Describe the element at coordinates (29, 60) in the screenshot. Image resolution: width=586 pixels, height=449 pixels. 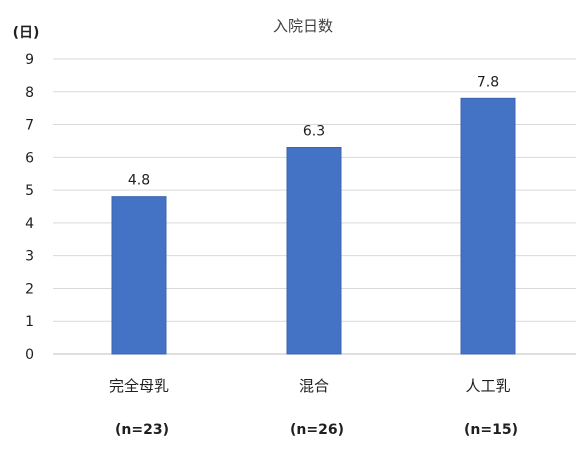
I see `y-tick-label: 9` at that location.